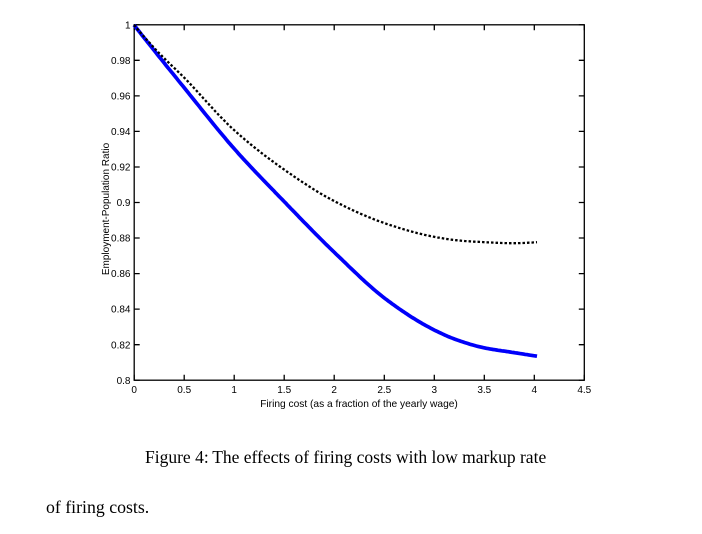 Image resolution: width=702 pixels, height=534 pixels. Describe the element at coordinates (121, 345) in the screenshot. I see `svg-text: 0.82` at that location.